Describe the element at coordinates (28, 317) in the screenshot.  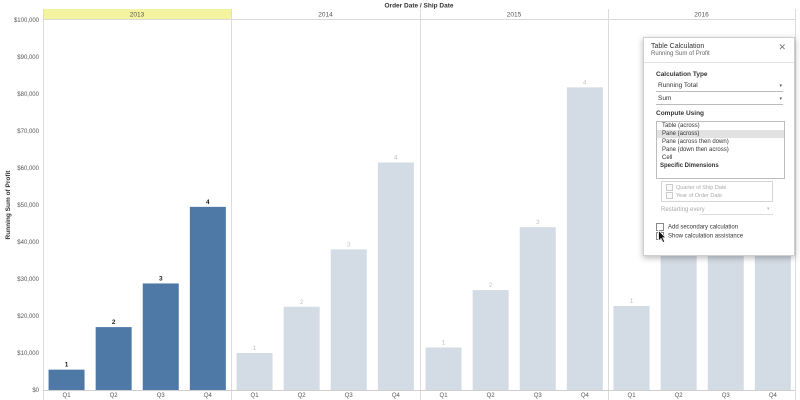
I see `y-tick-label: $20,000` at that location.